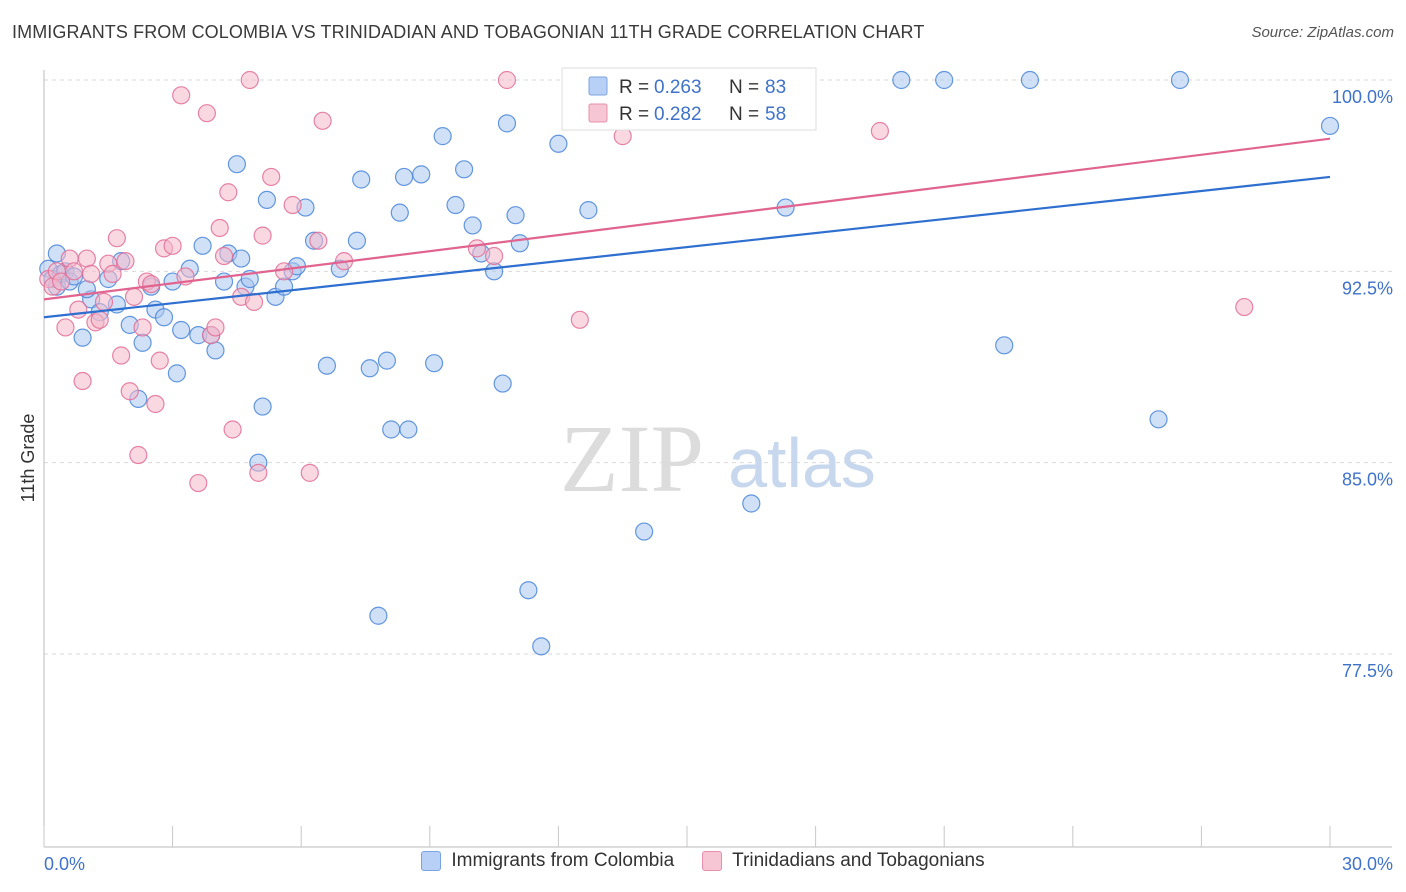  I want to click on legend-swatch-blue, so click(598, 86).